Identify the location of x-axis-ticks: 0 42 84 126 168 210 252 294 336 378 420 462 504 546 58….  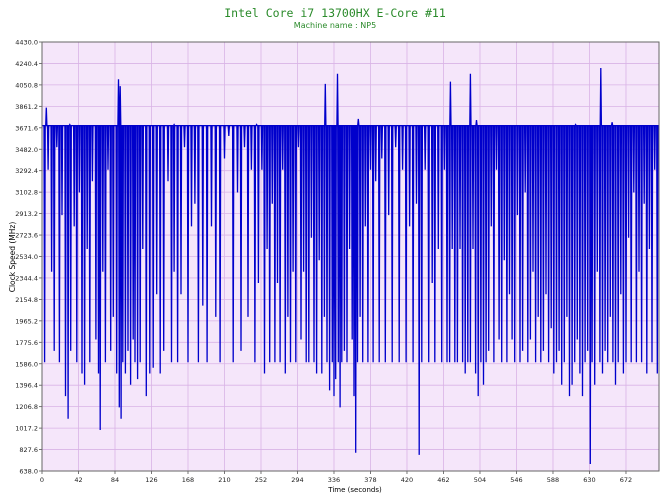
(336, 477).